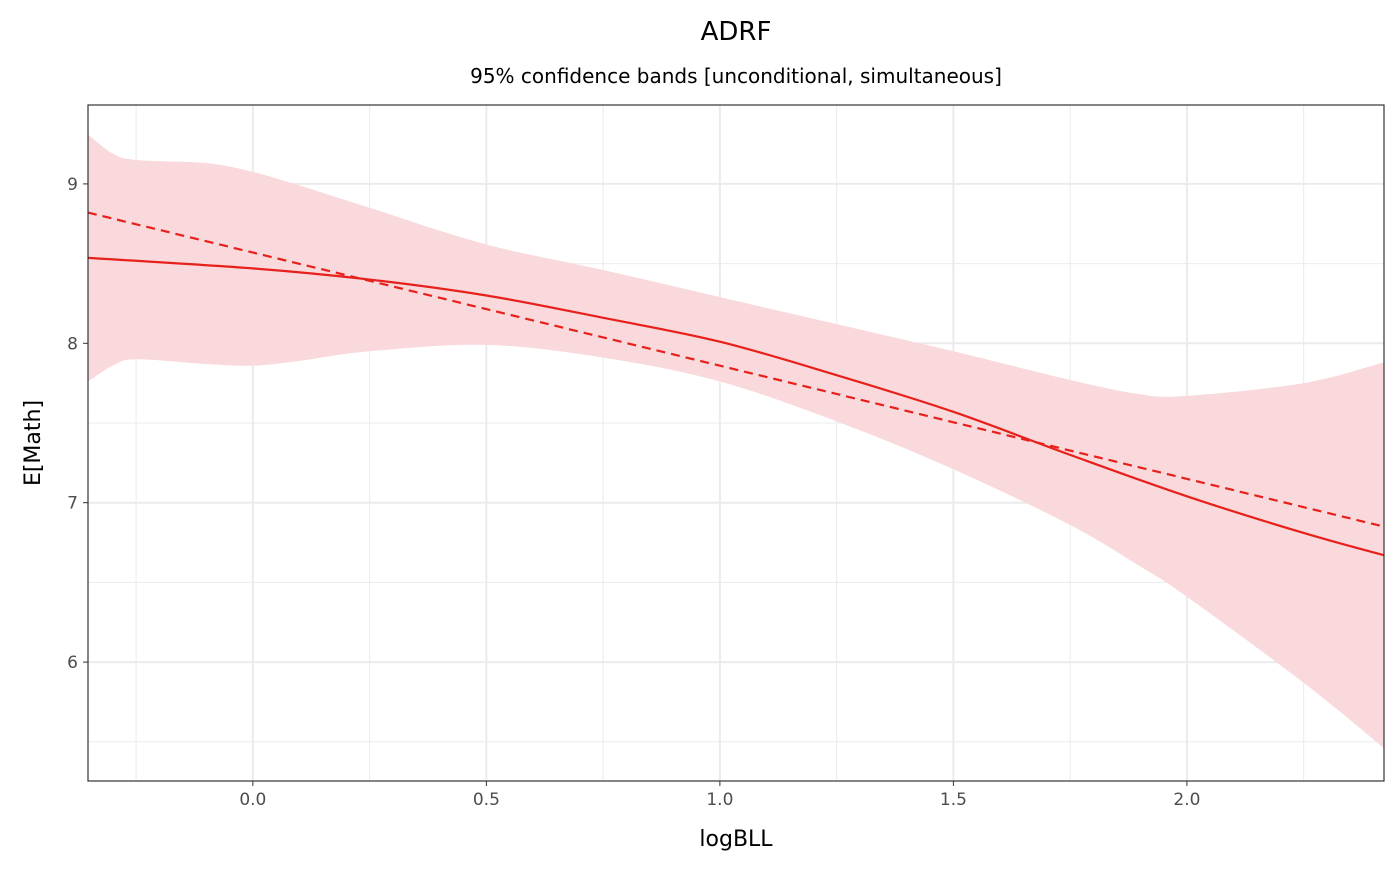 Image resolution: width=1400 pixels, height=870 pixels. I want to click on y-axis-label: E[Math], so click(33, 443).